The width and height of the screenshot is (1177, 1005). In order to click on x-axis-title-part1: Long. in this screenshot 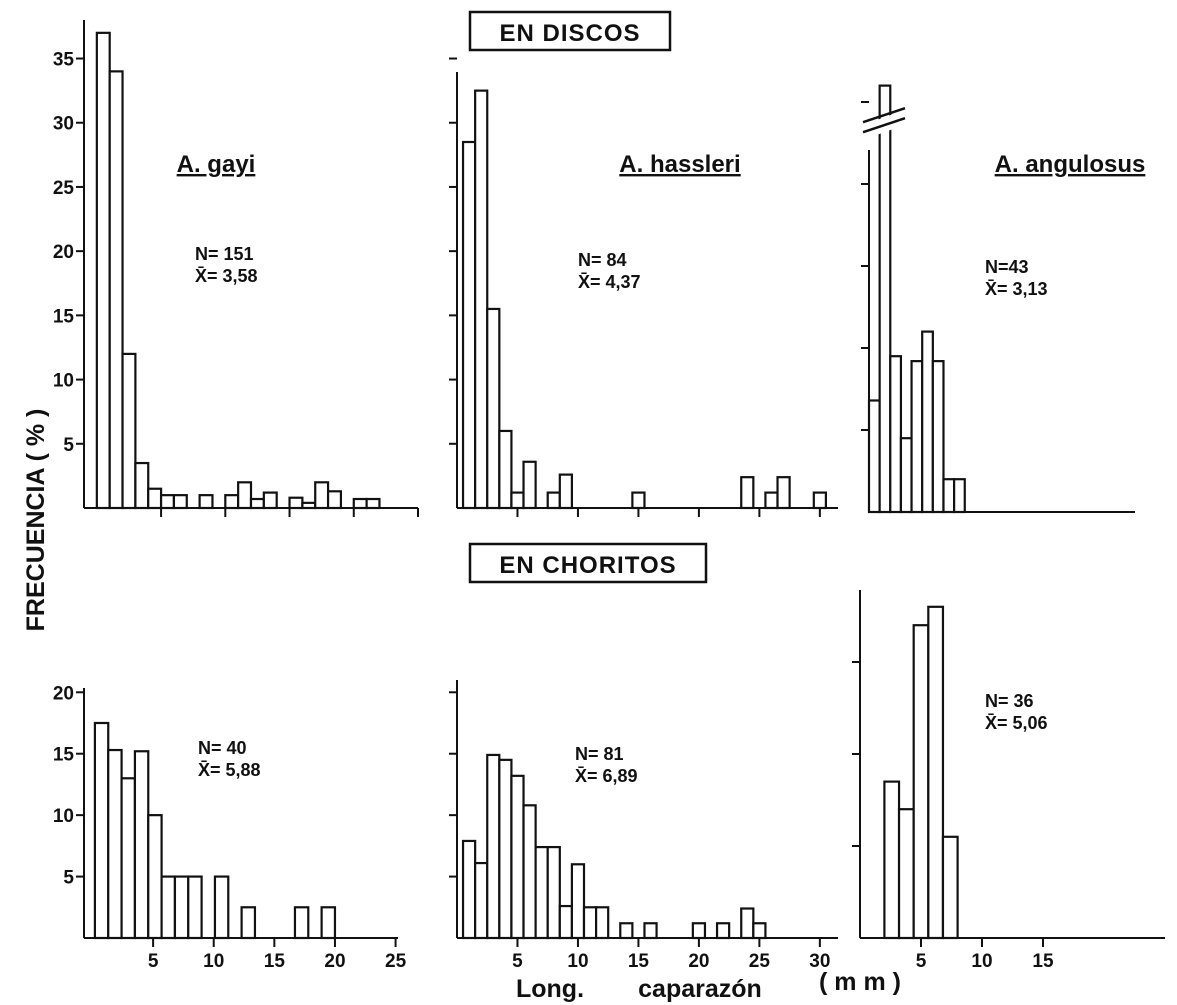, I will do `click(550, 989)`.